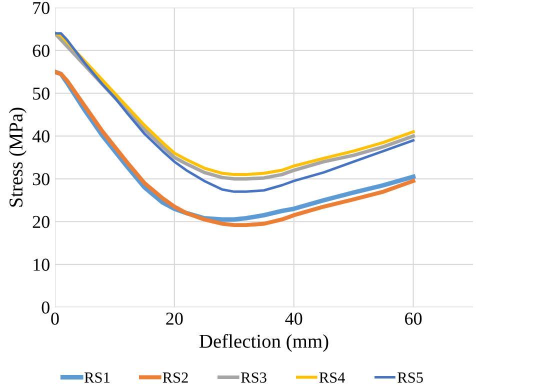 The image size is (550, 384). Describe the element at coordinates (42, 264) in the screenshot. I see `y-tick-label: 10` at that location.